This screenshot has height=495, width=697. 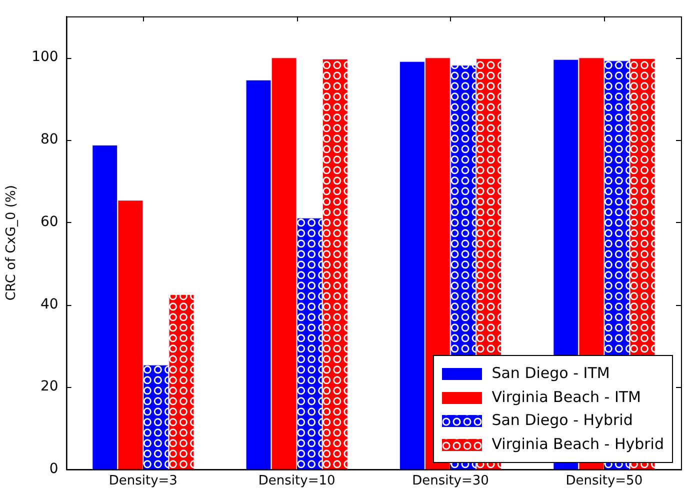 I want to click on x-tick-label: Density=10, so click(x=297, y=481).